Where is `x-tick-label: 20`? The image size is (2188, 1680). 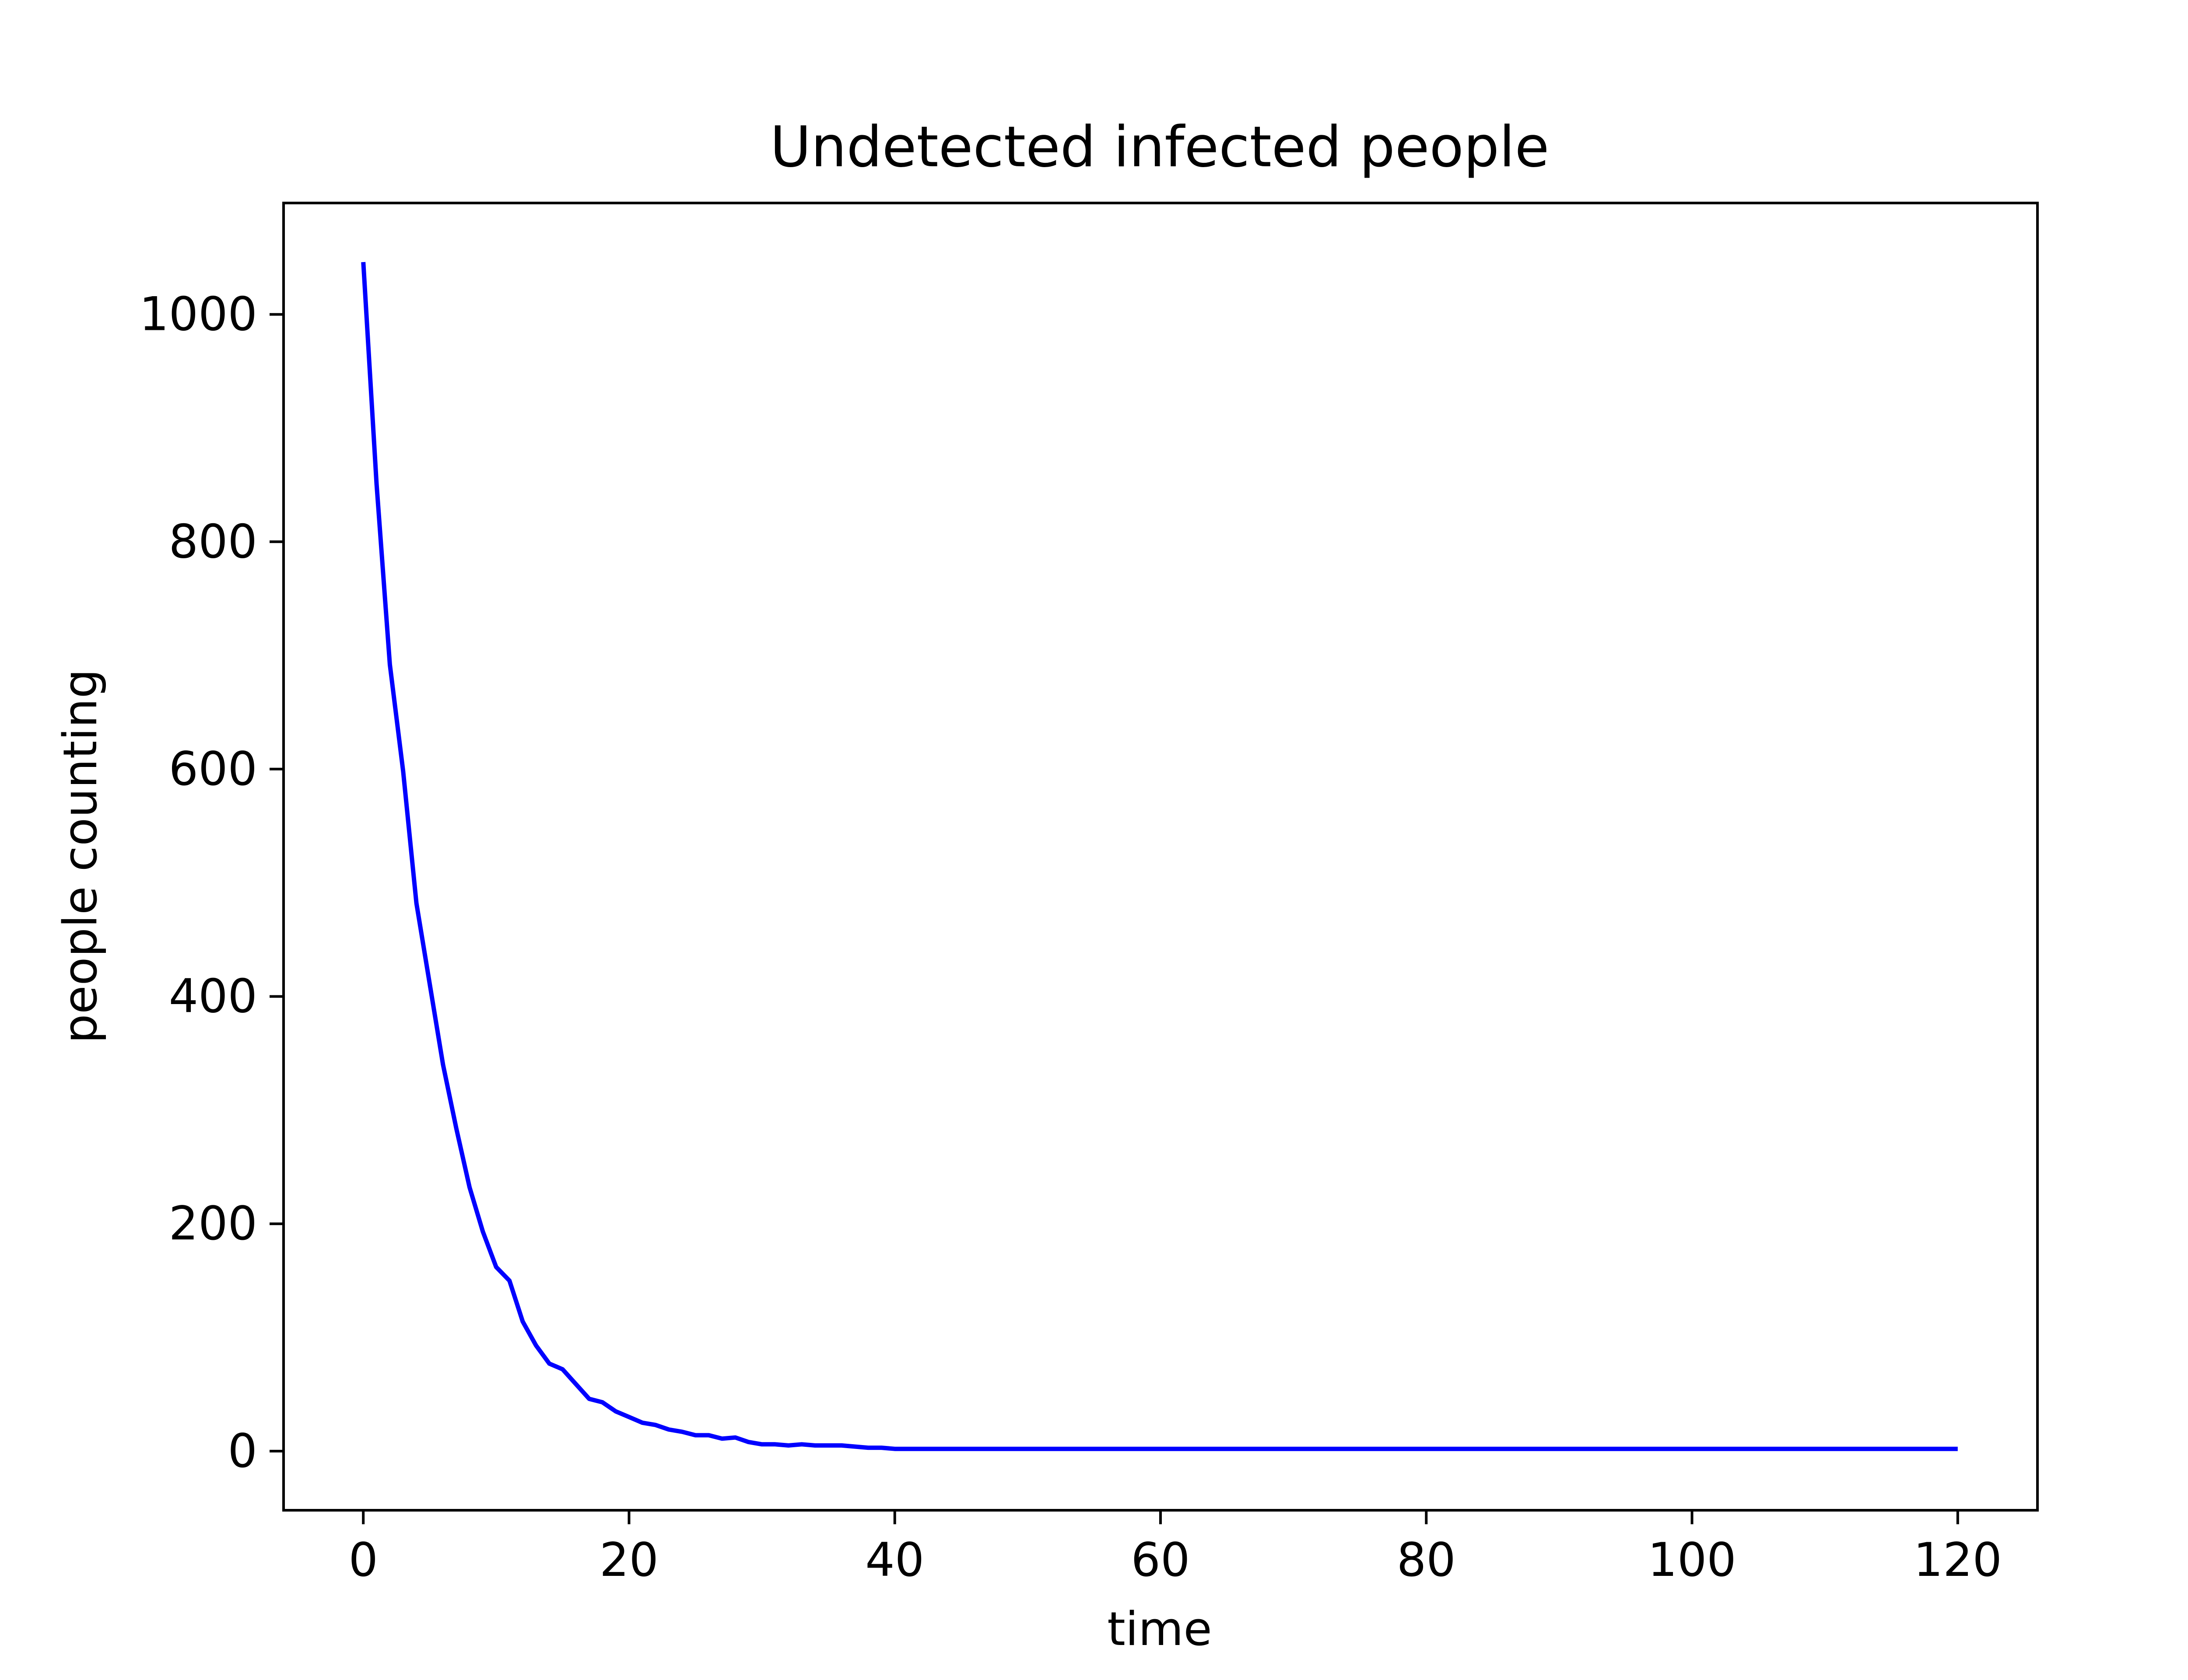 x-tick-label: 20 is located at coordinates (629, 1560).